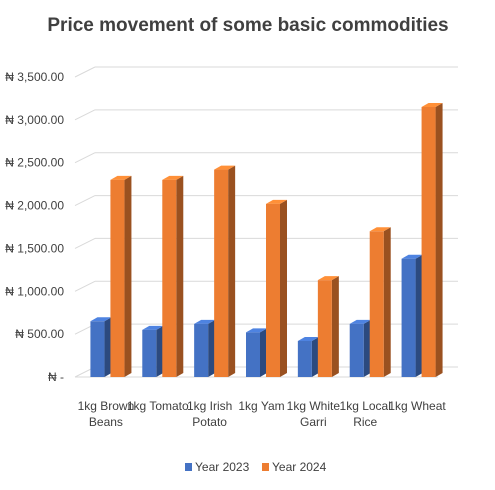  Describe the element at coordinates (34, 120) in the screenshot. I see `y-tick-label: ₦ 3,000.00` at that location.